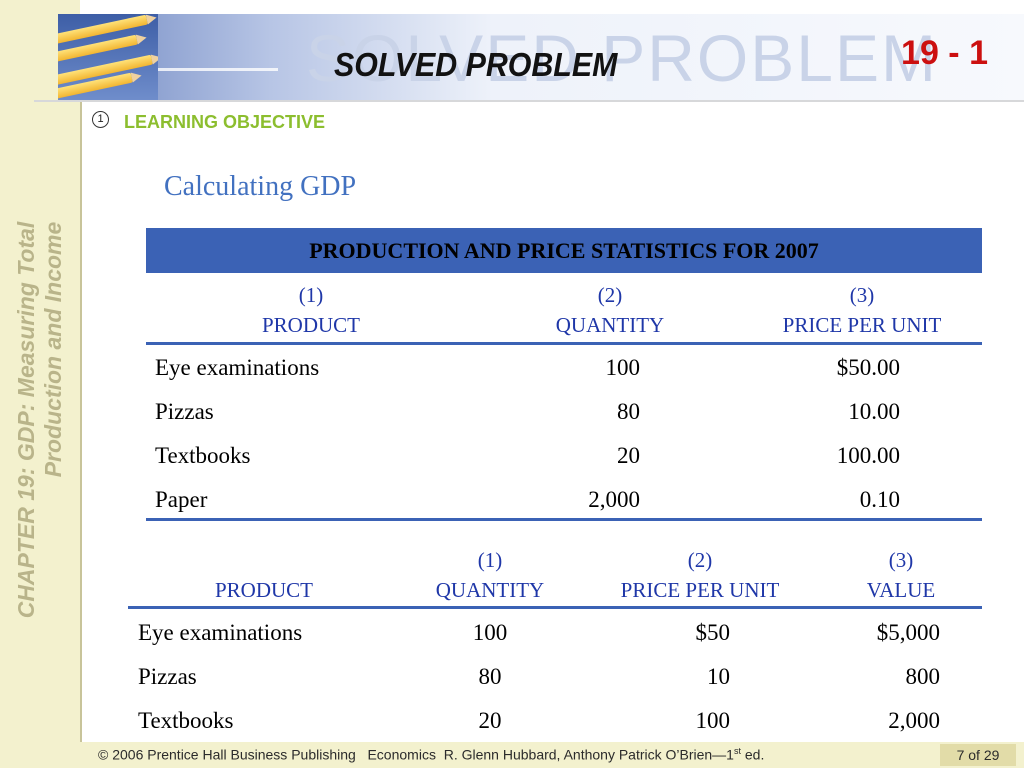  I want to click on slide-footer, so click(512, 755).